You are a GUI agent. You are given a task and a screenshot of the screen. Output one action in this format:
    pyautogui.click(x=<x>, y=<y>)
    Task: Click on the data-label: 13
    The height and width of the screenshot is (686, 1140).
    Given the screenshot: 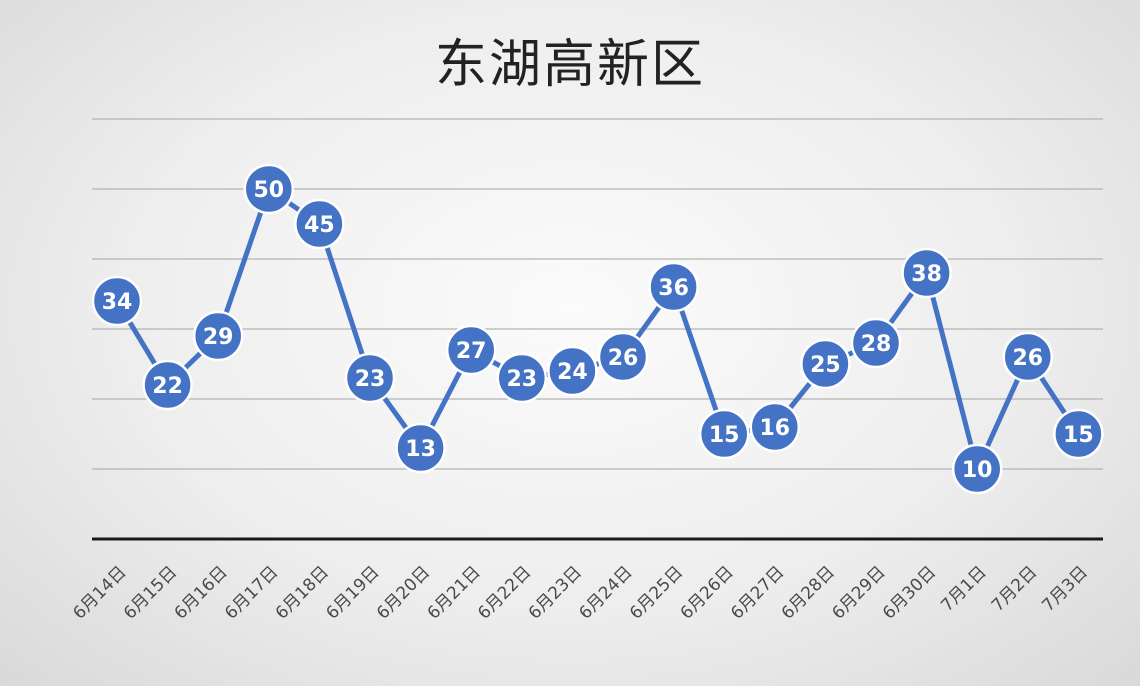 What is the action you would take?
    pyautogui.click(x=420, y=449)
    